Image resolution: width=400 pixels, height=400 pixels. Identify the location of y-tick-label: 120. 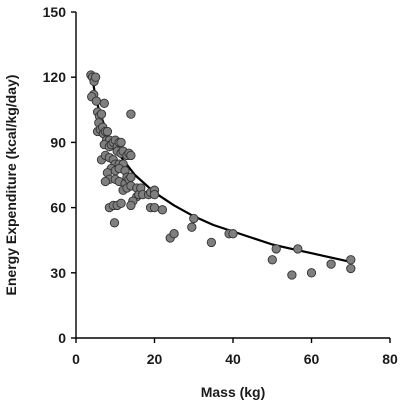
(55, 77).